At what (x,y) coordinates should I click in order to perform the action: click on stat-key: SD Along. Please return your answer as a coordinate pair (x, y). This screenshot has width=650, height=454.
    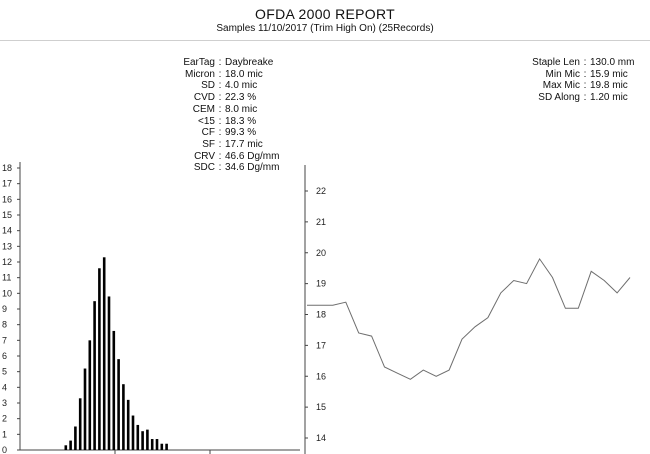
    Looking at the image, I should click on (559, 98).